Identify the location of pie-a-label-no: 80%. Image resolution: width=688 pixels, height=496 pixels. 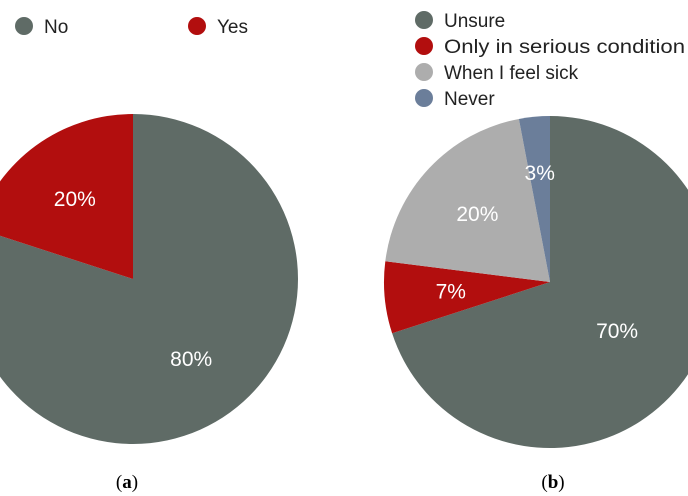
(191, 359).